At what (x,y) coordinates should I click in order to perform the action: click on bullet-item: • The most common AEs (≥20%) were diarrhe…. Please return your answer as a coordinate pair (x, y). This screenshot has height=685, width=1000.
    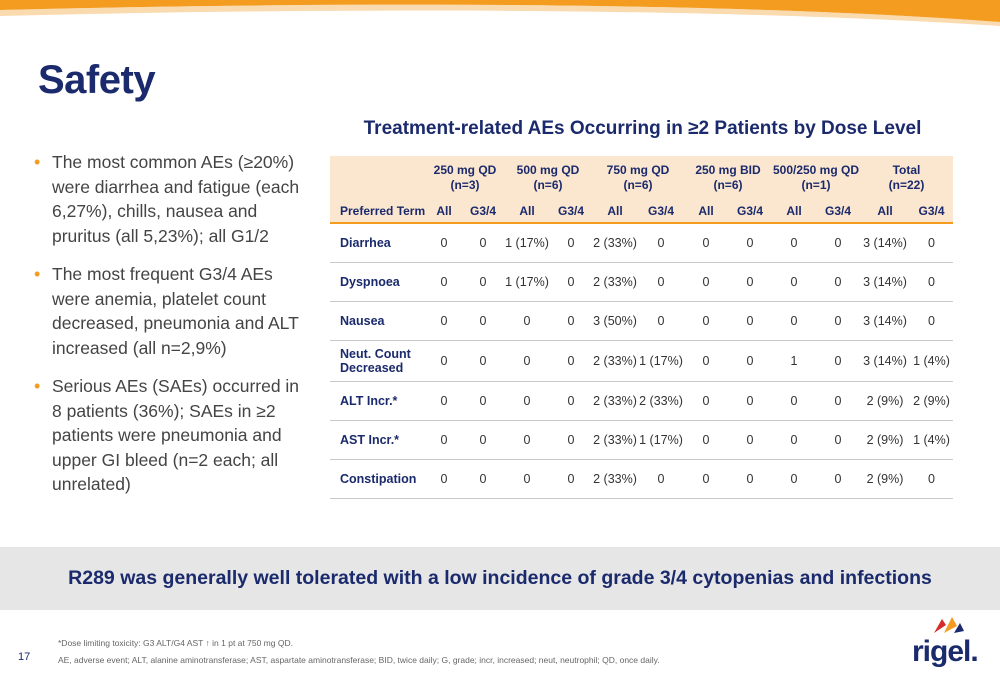
    Looking at the image, I should click on (170, 199).